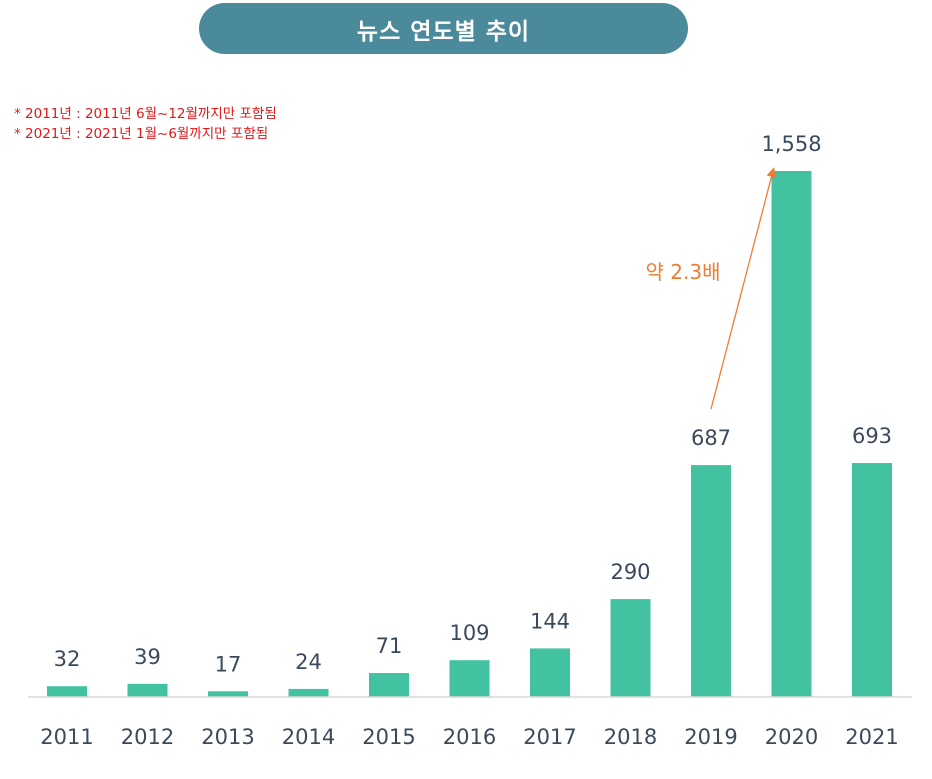 This screenshot has height=779, width=932. Describe the element at coordinates (308, 692) in the screenshot. I see `bar-2014` at that location.